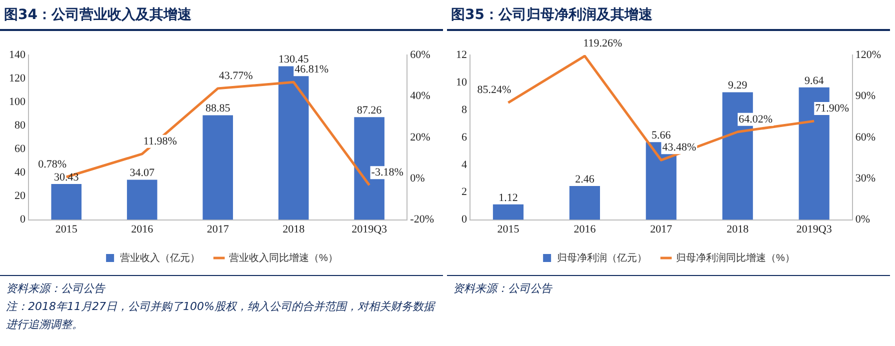  I want to click on y-tick-label: 20, so click(20, 196).